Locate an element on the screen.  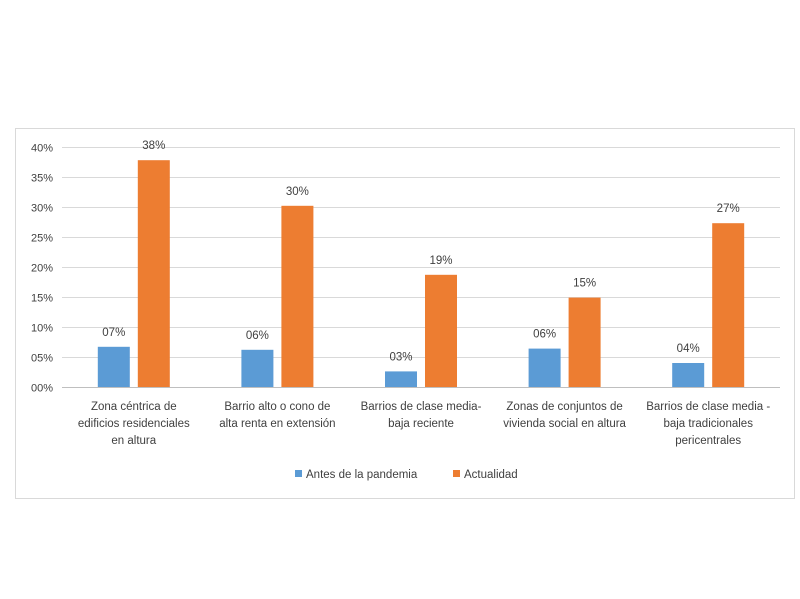
legend-label: Actualidad is located at coordinates (491, 475).